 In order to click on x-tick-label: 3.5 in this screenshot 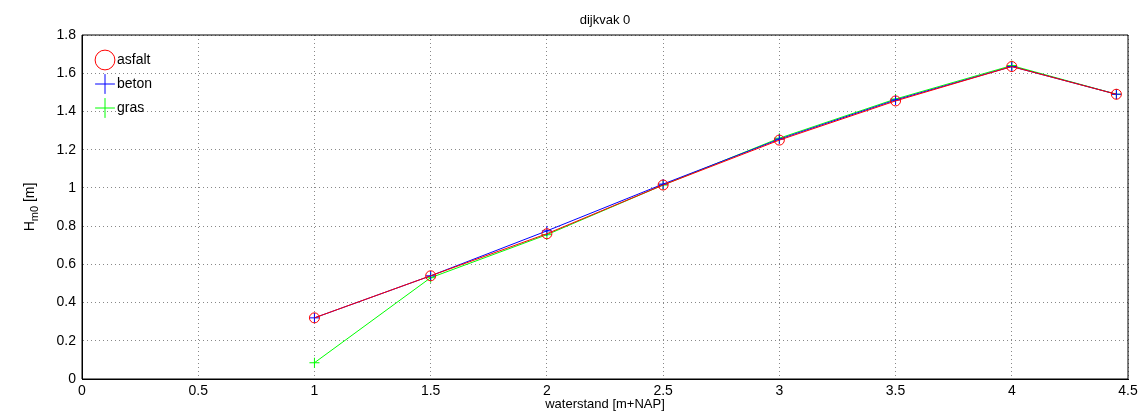, I will do `click(895, 390)`.